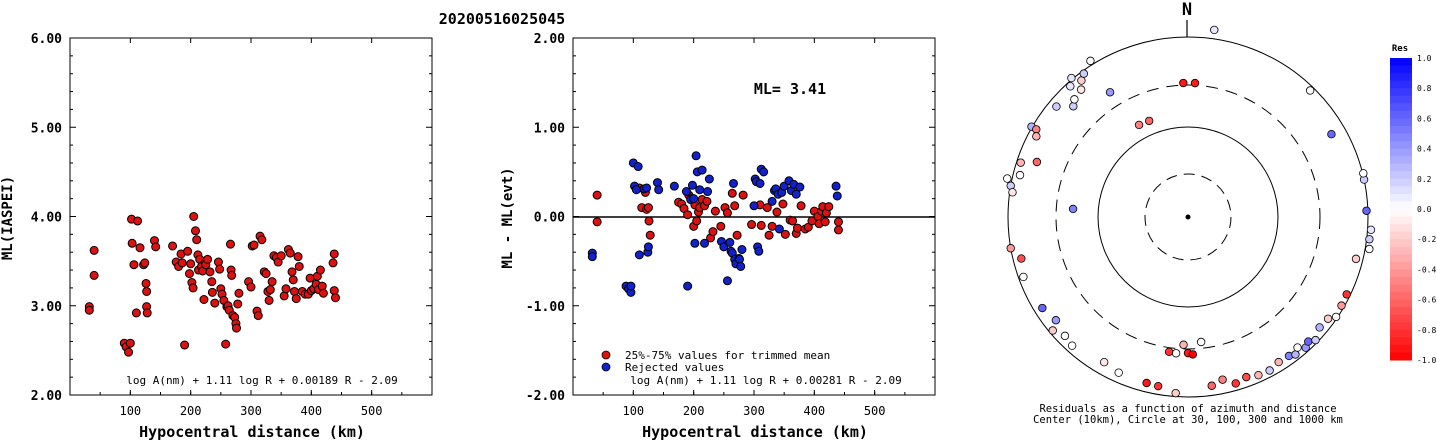 The image size is (1437, 441). I want to click on ring-30km, so click(1188, 217).